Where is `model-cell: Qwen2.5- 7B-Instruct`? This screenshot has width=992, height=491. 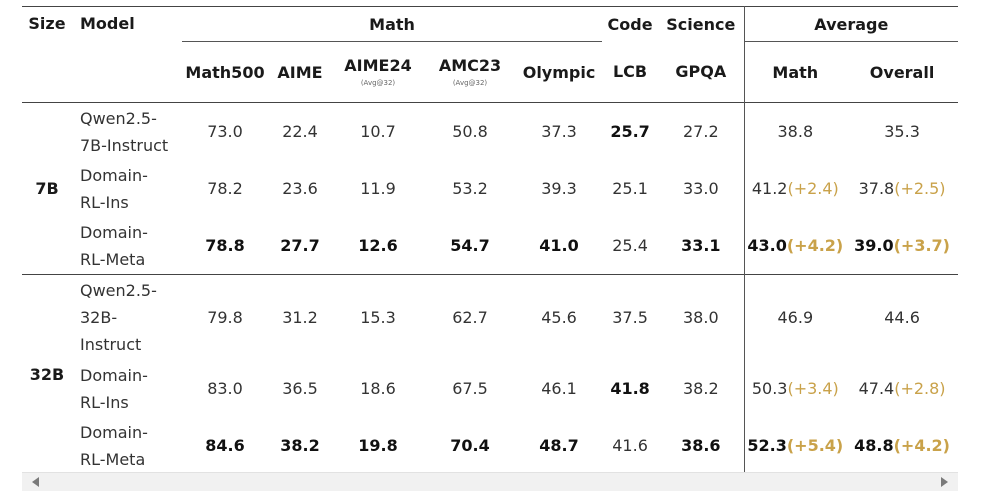 model-cell: Qwen2.5- 7B-Instruct is located at coordinates (127, 132).